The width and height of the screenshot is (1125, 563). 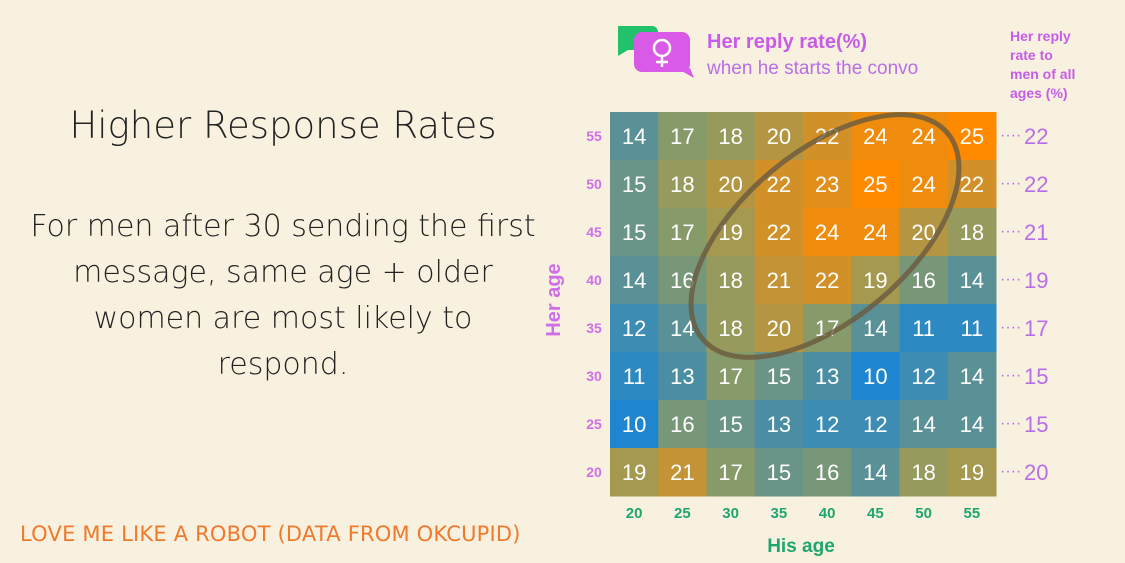 What do you see at coordinates (283, 125) in the screenshot?
I see `page-title: Higher Response Rates` at bounding box center [283, 125].